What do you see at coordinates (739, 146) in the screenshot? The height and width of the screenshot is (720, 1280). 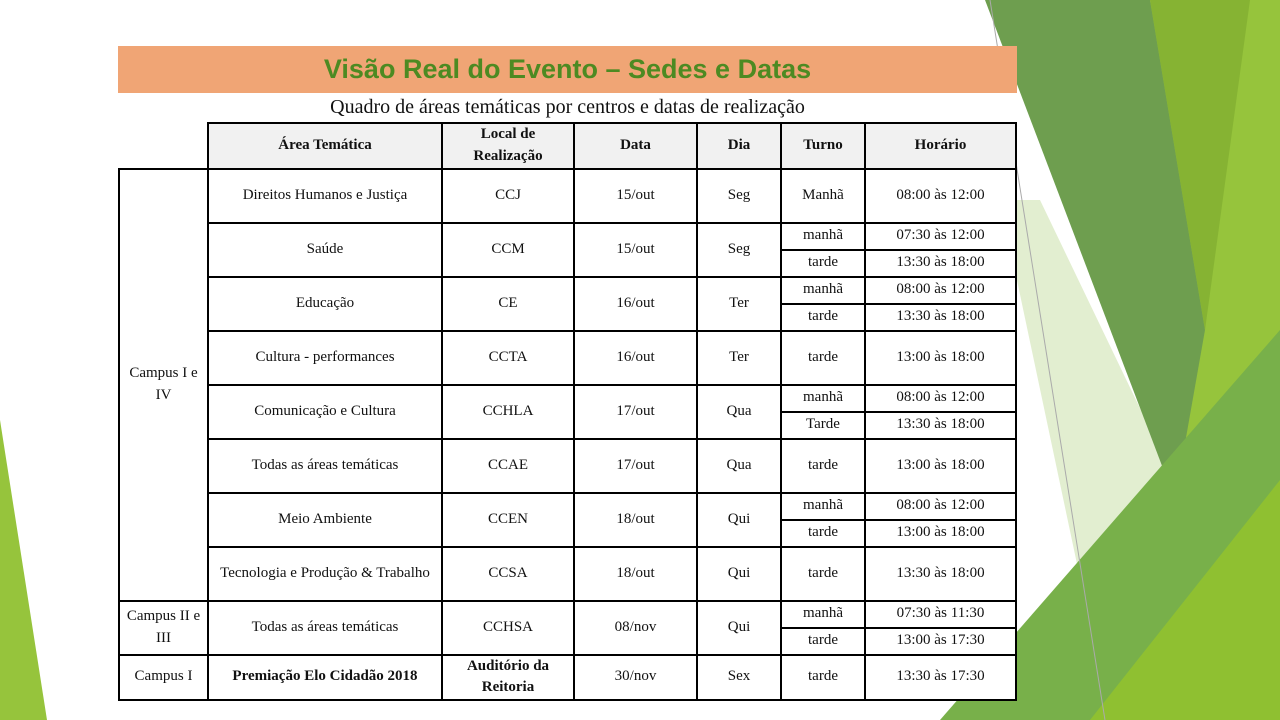 I see `header-dia: Dia` at bounding box center [739, 146].